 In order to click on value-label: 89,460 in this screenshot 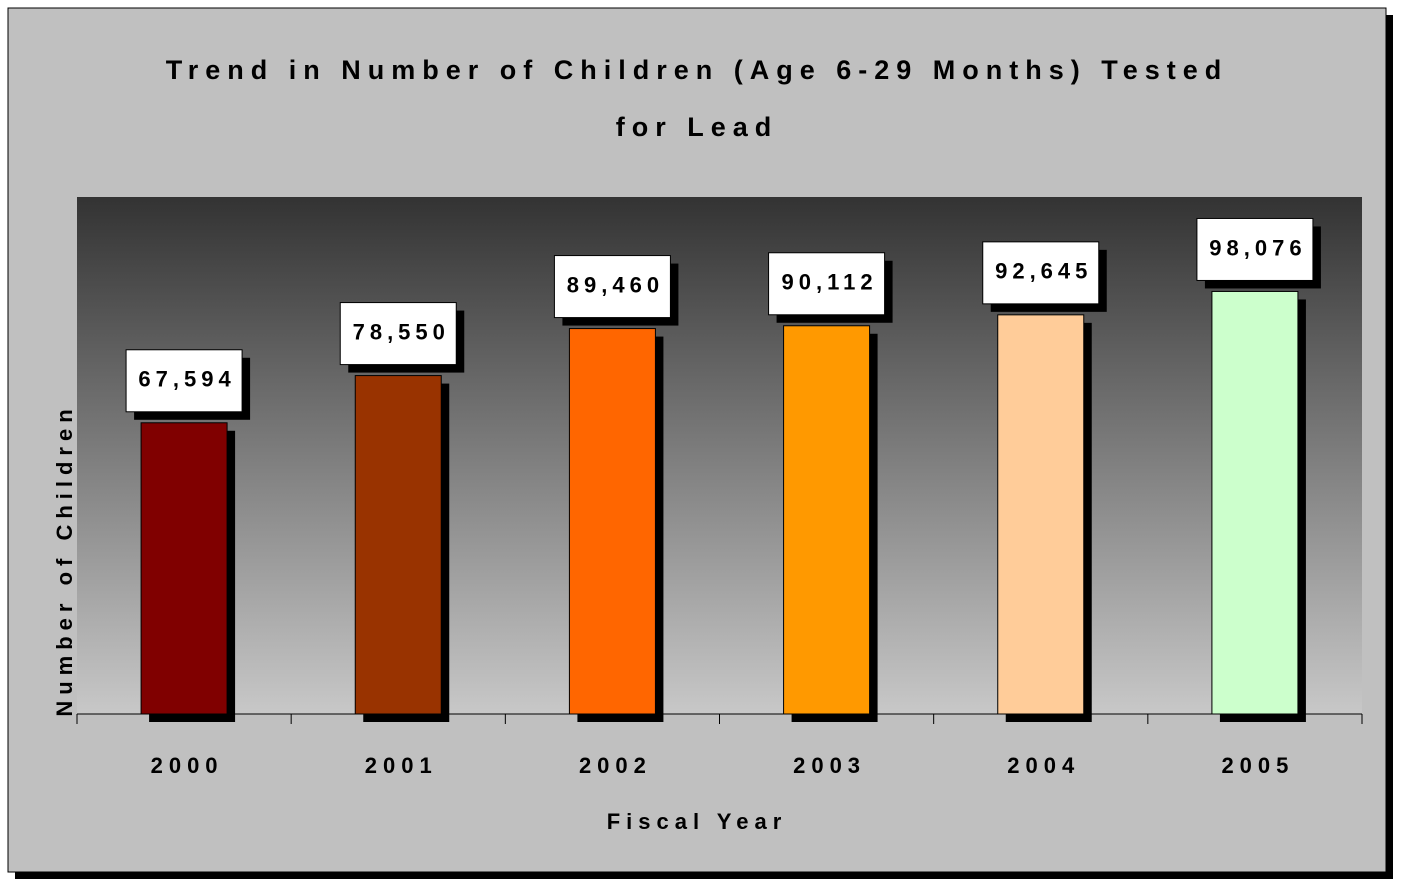, I will do `click(615, 284)`.